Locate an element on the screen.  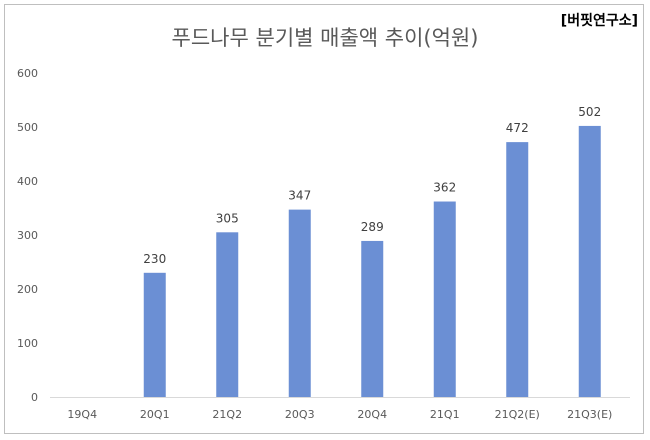
x-tick-label: 20Q4 is located at coordinates (372, 414).